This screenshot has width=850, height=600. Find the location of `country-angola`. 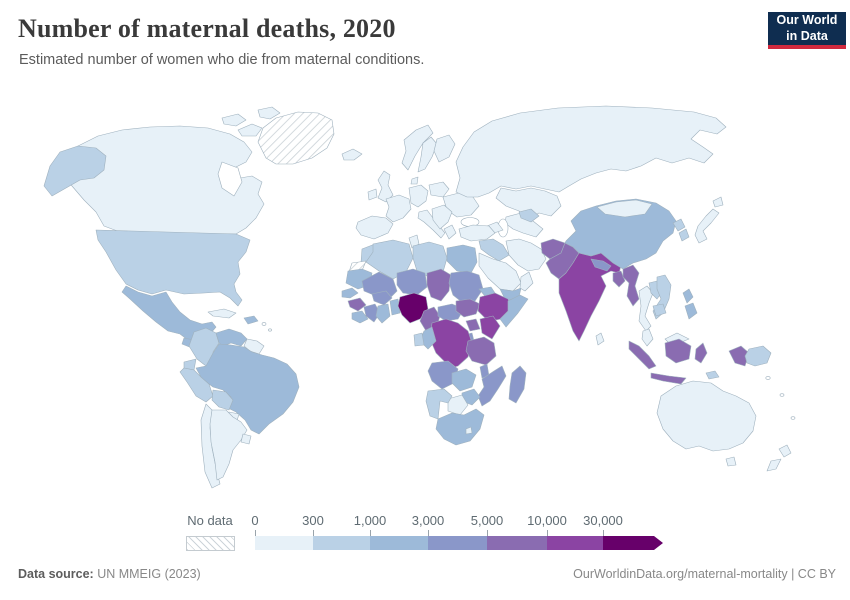

country-angola is located at coordinates (443, 375).